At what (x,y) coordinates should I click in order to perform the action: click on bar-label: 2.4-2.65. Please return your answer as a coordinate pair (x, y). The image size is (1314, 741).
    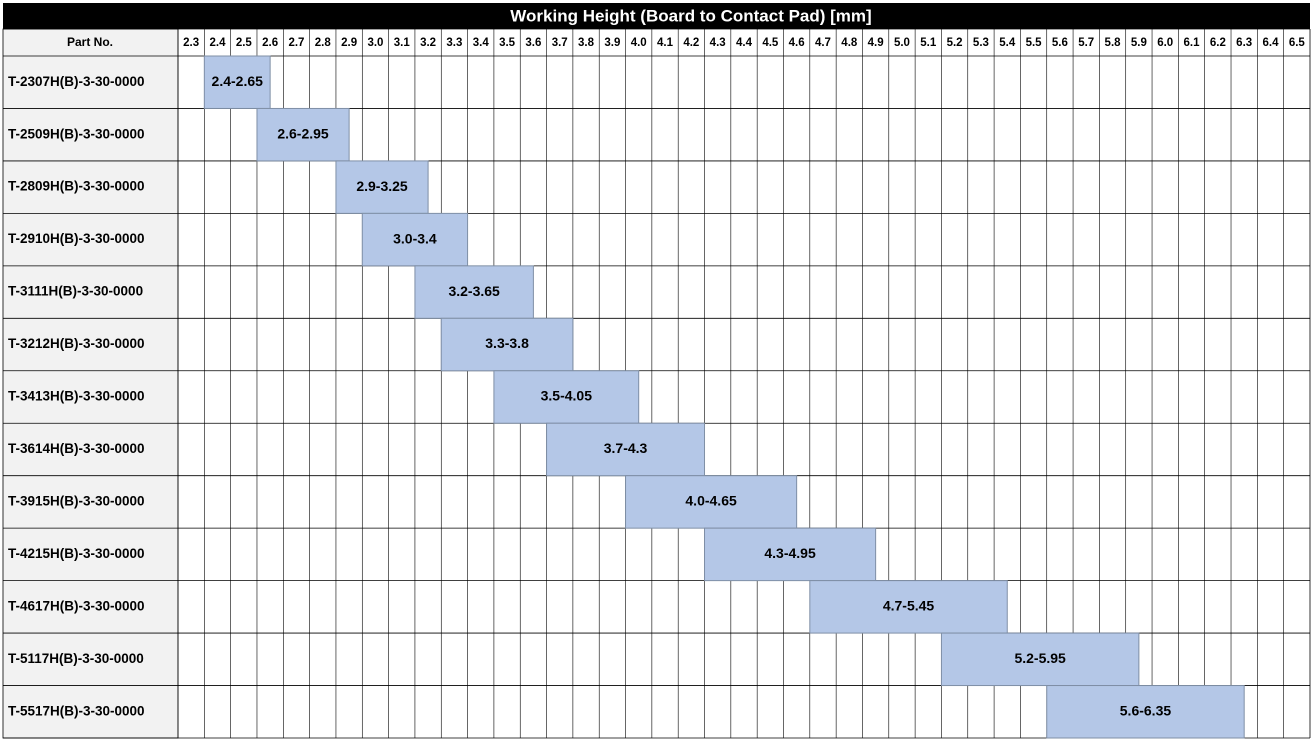
    Looking at the image, I should click on (238, 81).